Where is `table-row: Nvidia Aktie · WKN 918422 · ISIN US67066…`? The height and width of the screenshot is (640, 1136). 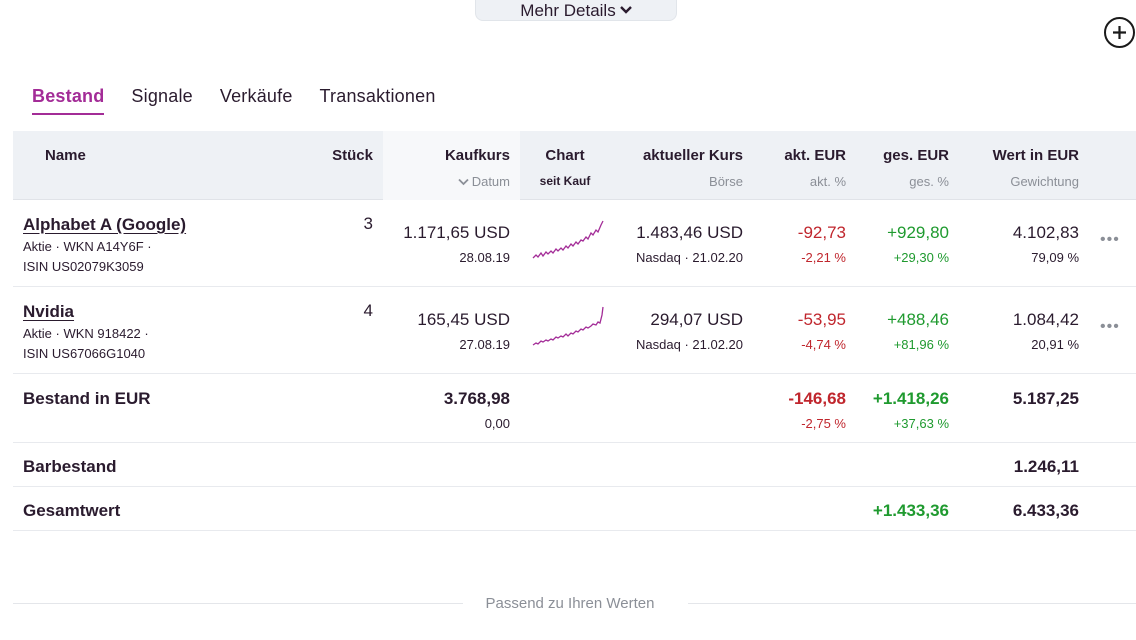
table-row: Nvidia Aktie · WKN 918422 · ISIN US67066… is located at coordinates (574, 330).